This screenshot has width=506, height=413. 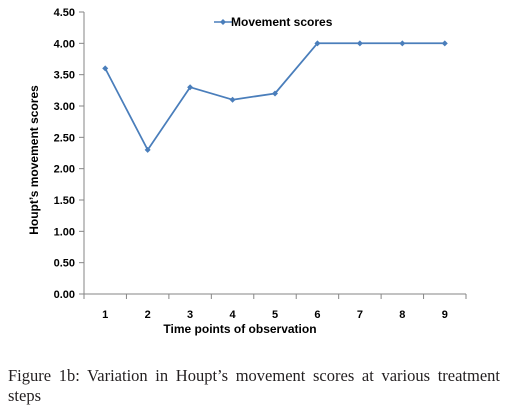 I want to click on legend-label: Movement scores, so click(x=282, y=22).